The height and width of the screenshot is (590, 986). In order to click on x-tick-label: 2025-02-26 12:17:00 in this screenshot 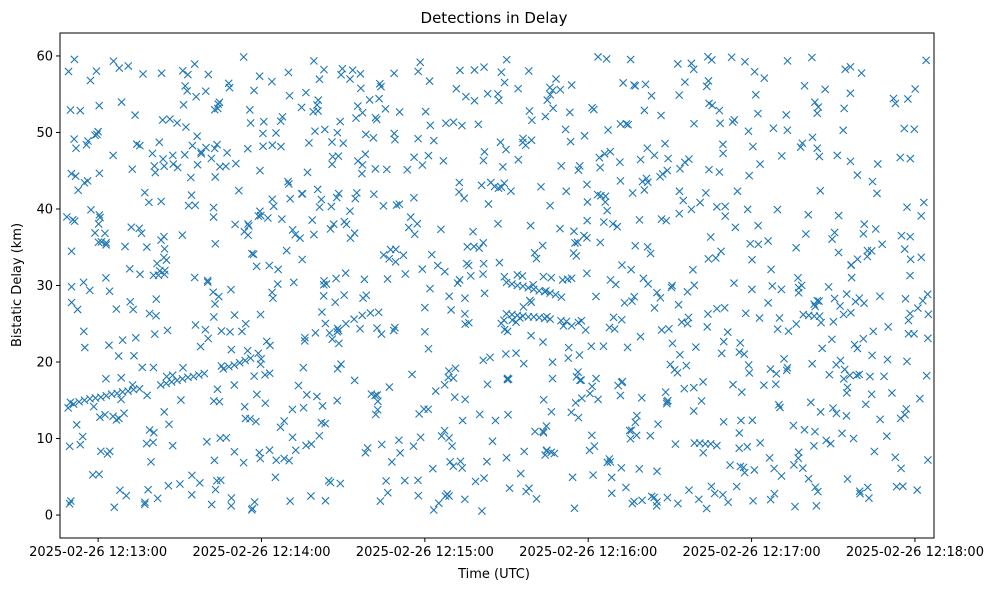, I will do `click(752, 552)`.